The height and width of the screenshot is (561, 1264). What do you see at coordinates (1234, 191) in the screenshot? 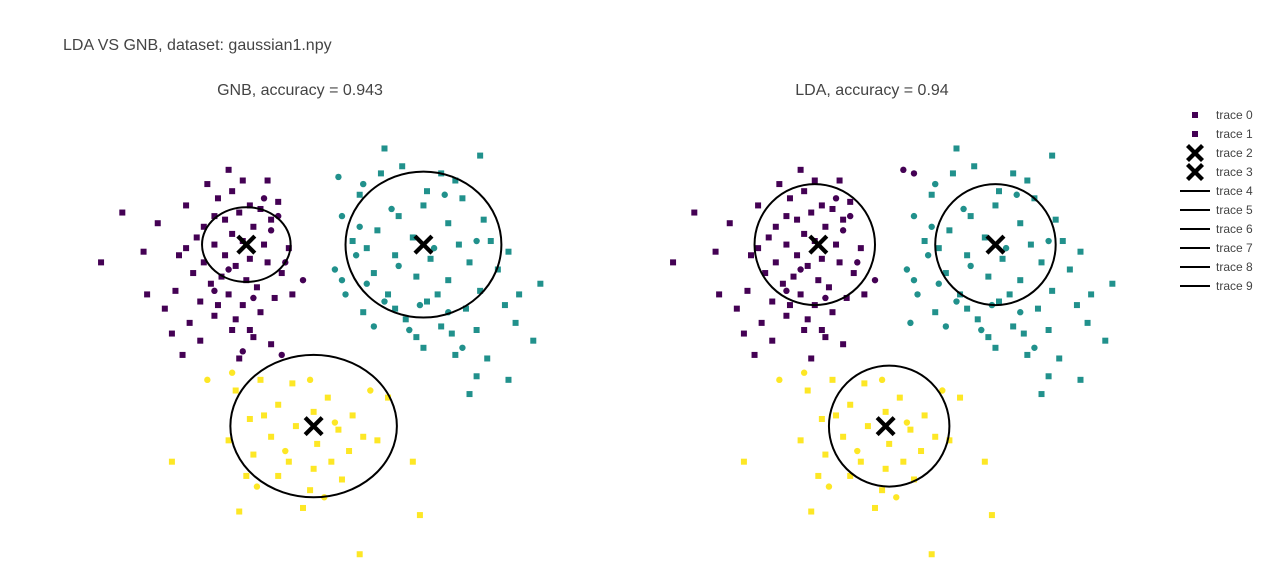
I see `legend-label: trace 4` at bounding box center [1234, 191].